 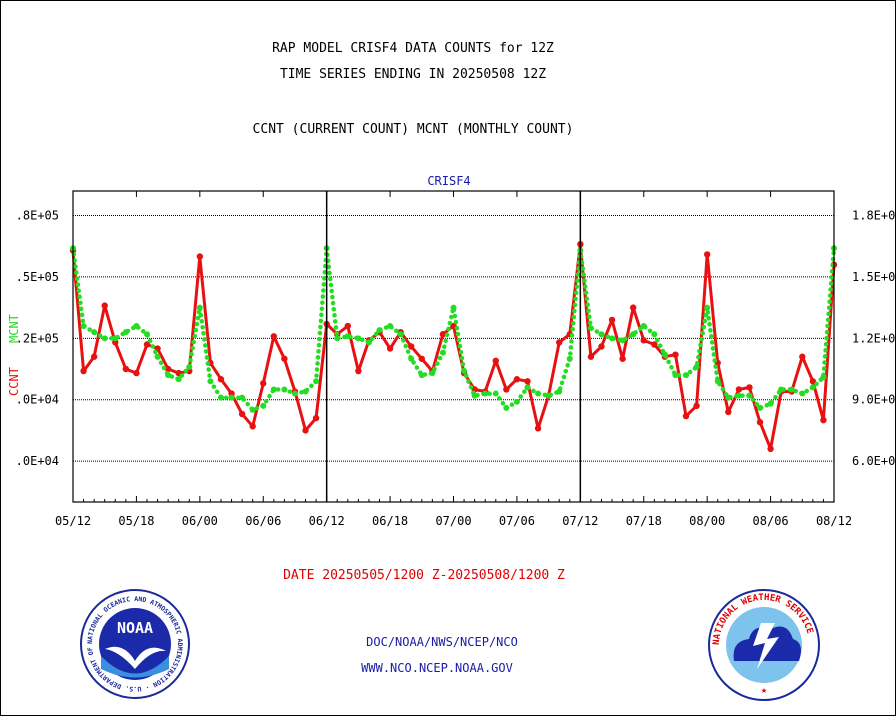 I want to click on x-tick-label: 06/12, so click(x=327, y=521).